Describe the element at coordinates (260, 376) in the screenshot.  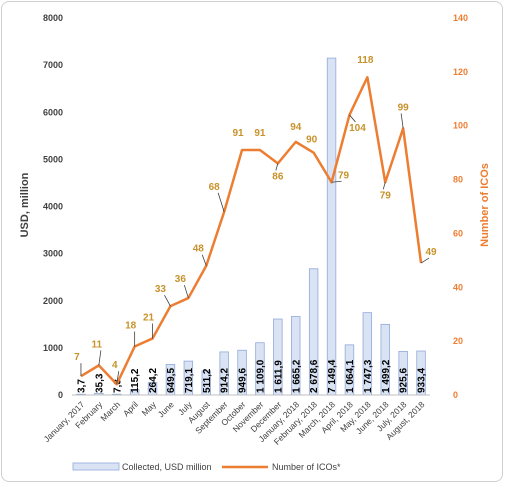
I see `bar-value-label: 1 109,0` at that location.